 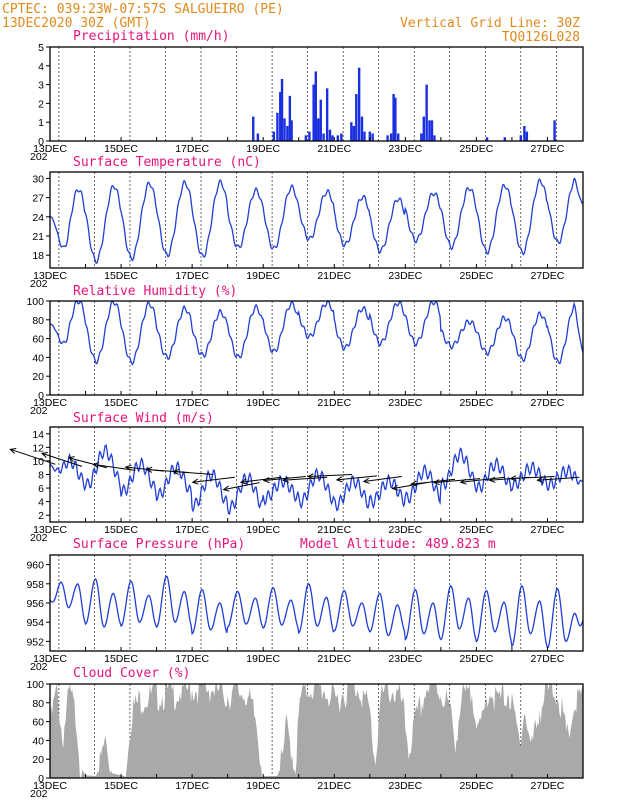 What do you see at coordinates (316, 612) in the screenshot?
I see `pressure-line` at bounding box center [316, 612].